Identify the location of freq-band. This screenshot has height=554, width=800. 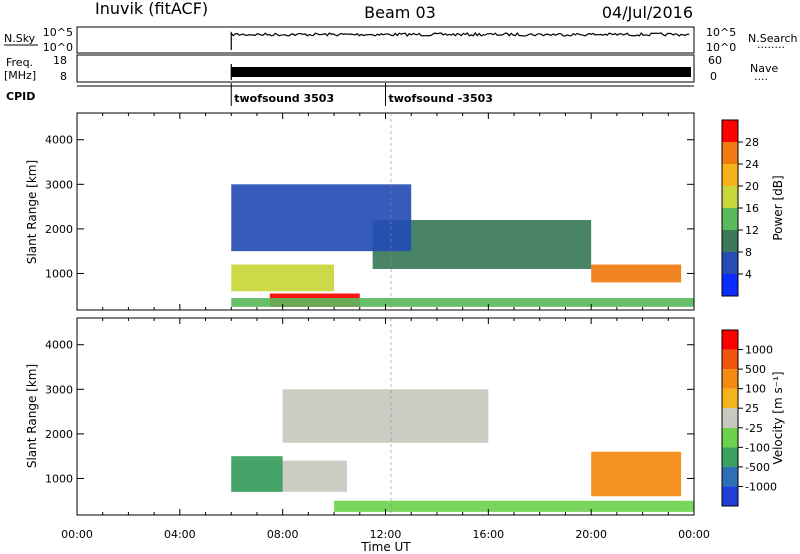
(461, 72).